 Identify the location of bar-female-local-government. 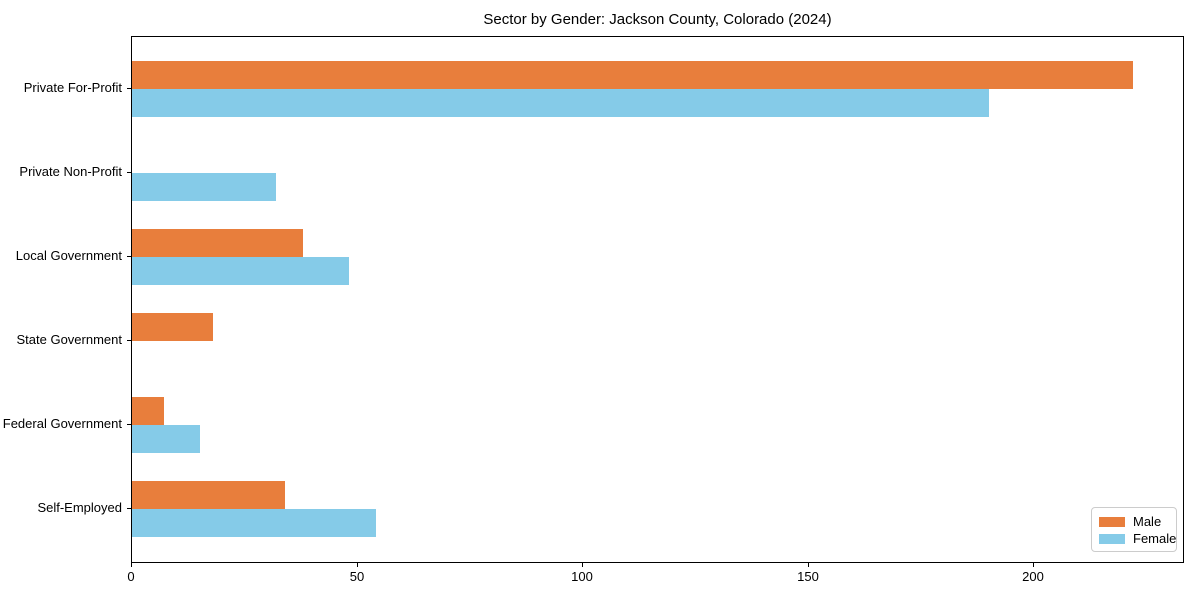
(240, 271).